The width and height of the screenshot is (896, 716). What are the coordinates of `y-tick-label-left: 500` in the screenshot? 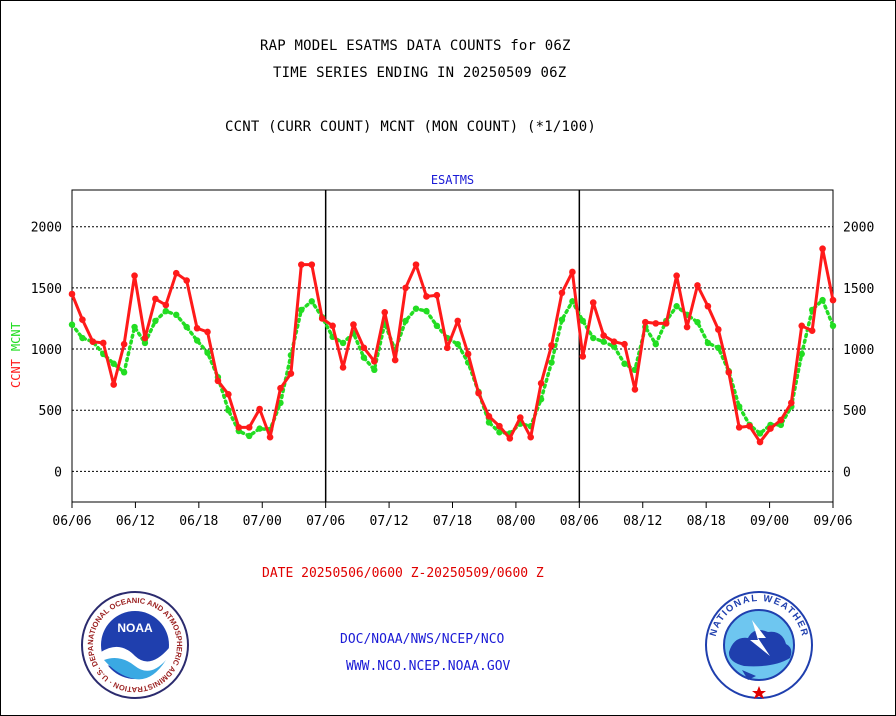 It's located at (50, 411).